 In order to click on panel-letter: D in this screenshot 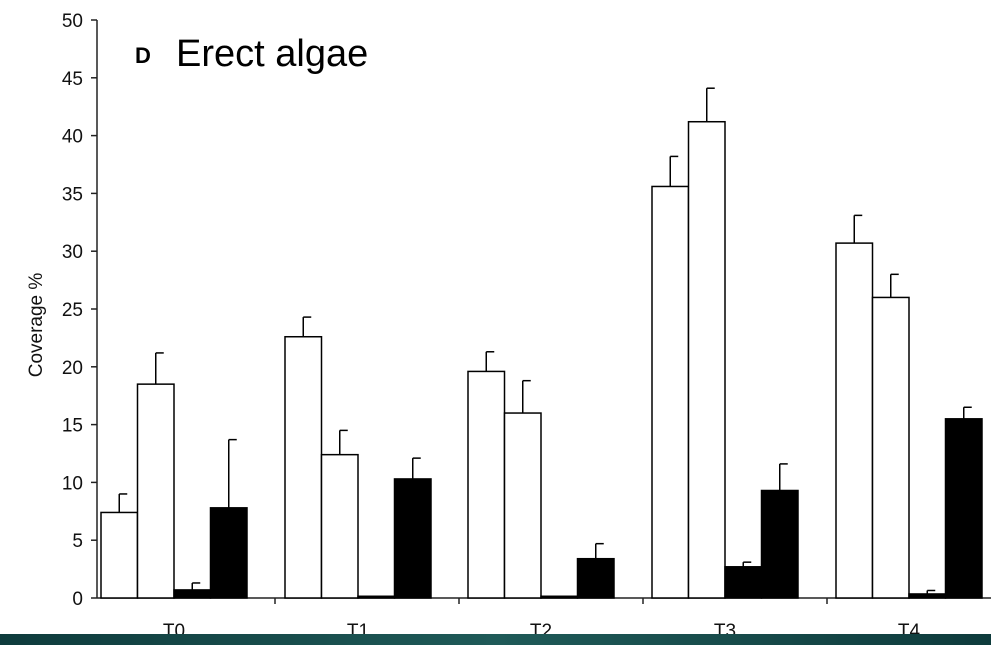, I will do `click(143, 55)`.